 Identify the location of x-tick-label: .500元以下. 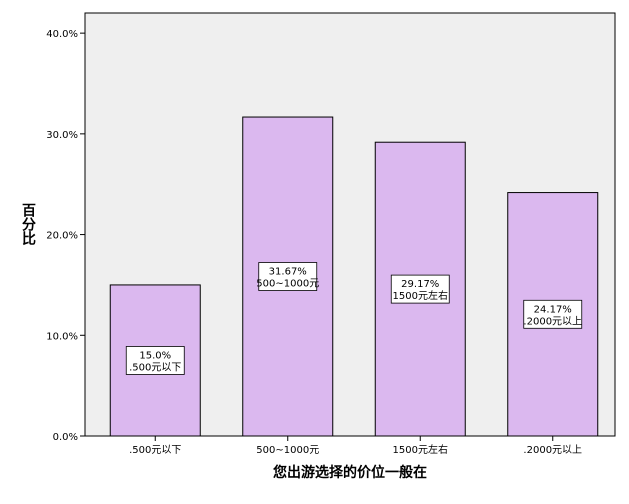
(155, 450).